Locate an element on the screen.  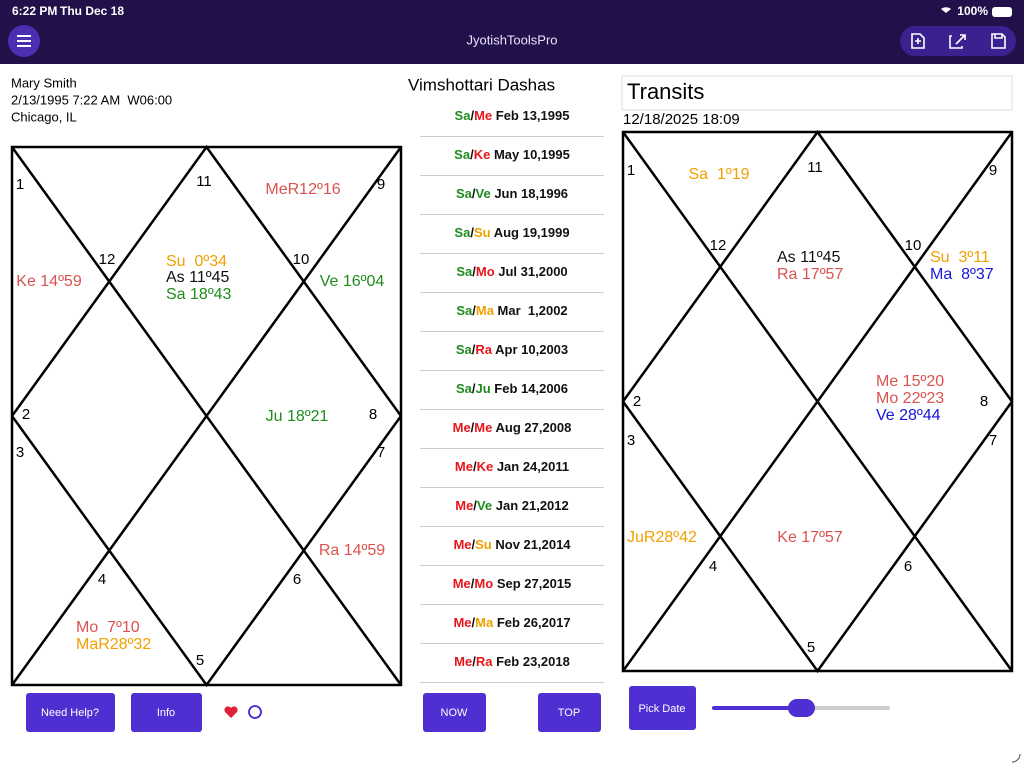
circle-icon is located at coordinates (255, 712).